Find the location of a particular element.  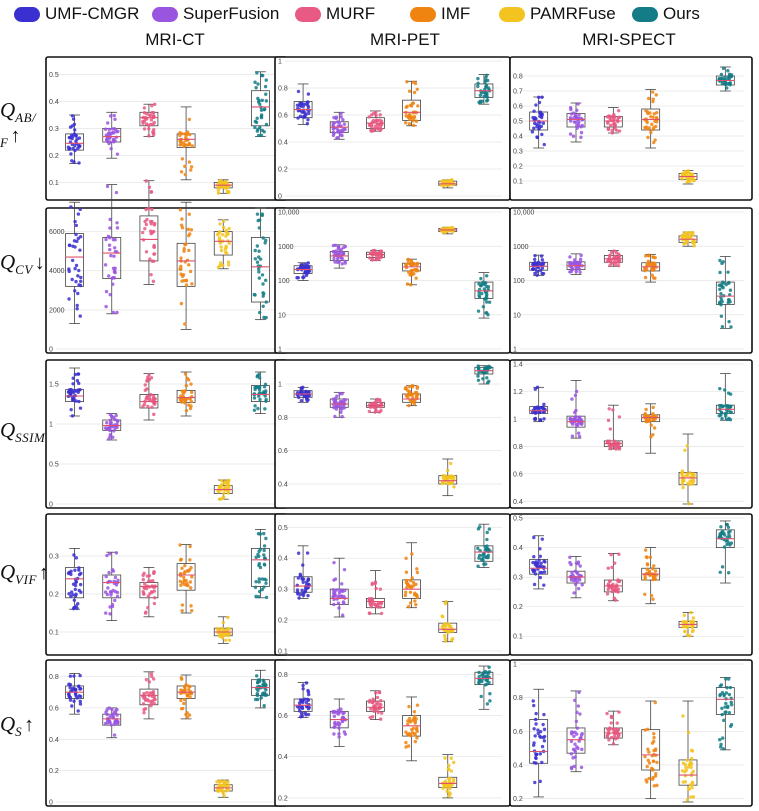

y-tick-label: 2000 is located at coordinates (57, 310).